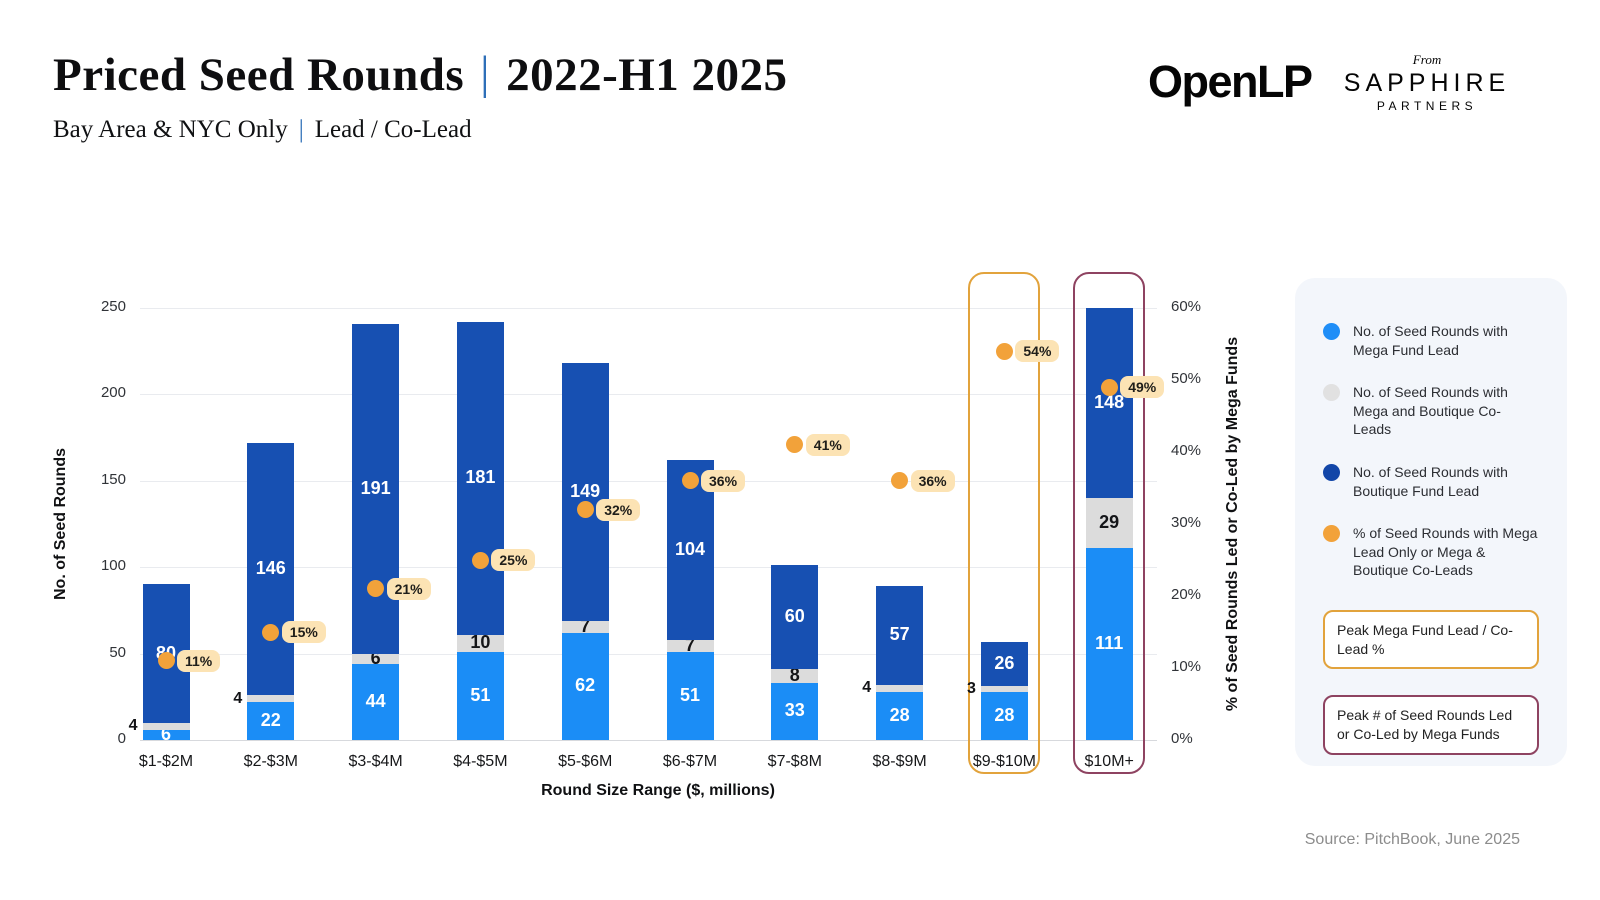  I want to click on page-title: Priced Seed Rounds | 2022-H1 2025, so click(420, 74).